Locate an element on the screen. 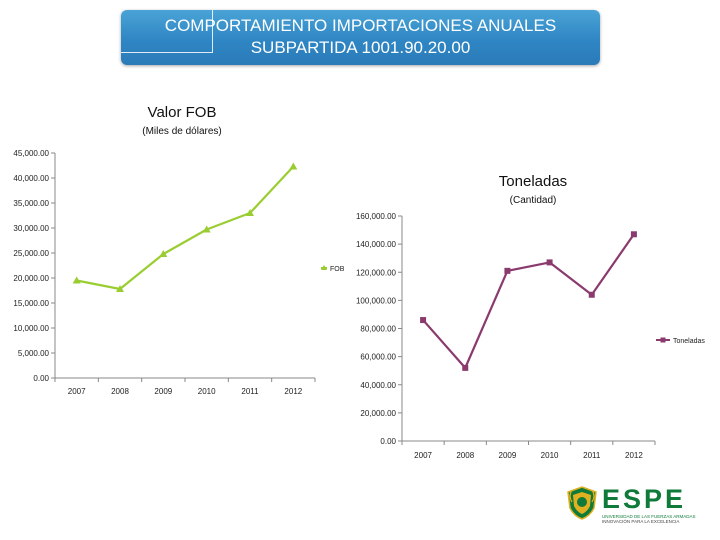 The image size is (720, 540). y-tick-label: 160,000.00 is located at coordinates (376, 216).